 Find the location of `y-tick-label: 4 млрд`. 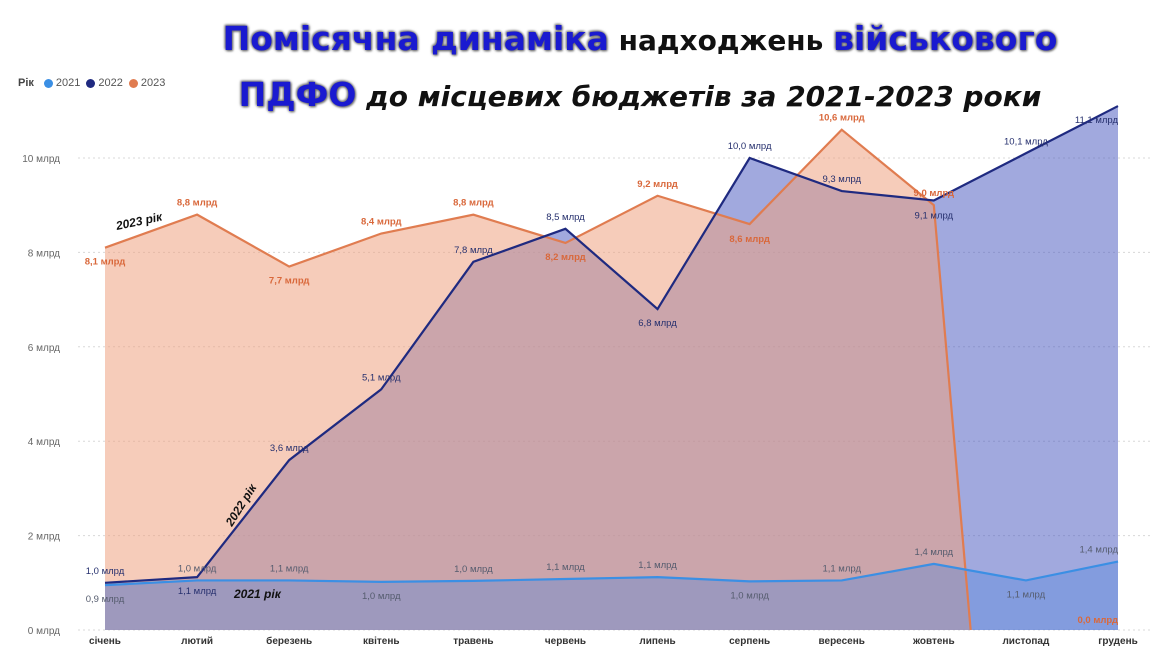

y-tick-label: 4 млрд is located at coordinates (44, 442).